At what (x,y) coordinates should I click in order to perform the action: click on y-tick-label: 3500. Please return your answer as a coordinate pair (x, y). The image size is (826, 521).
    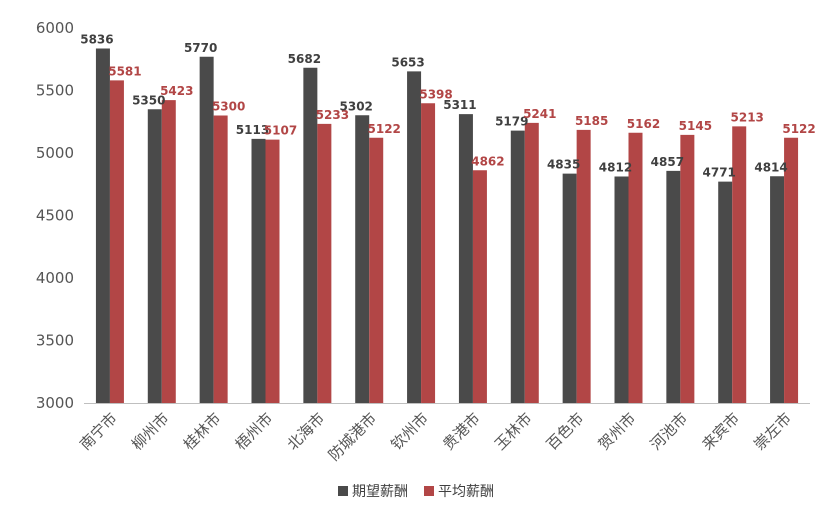
    Looking at the image, I should click on (55, 341).